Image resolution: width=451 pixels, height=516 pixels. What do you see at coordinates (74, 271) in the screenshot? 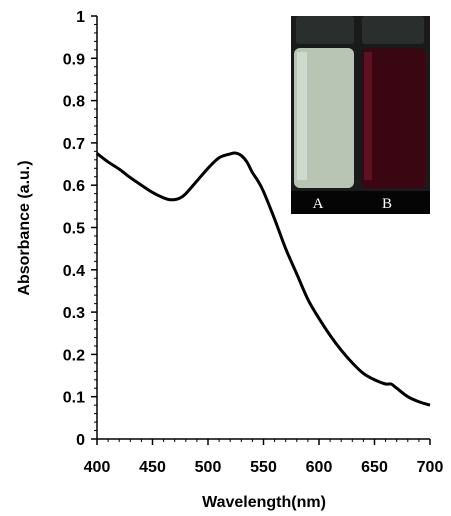
I see `y-tick-label: 0.4` at bounding box center [74, 271].